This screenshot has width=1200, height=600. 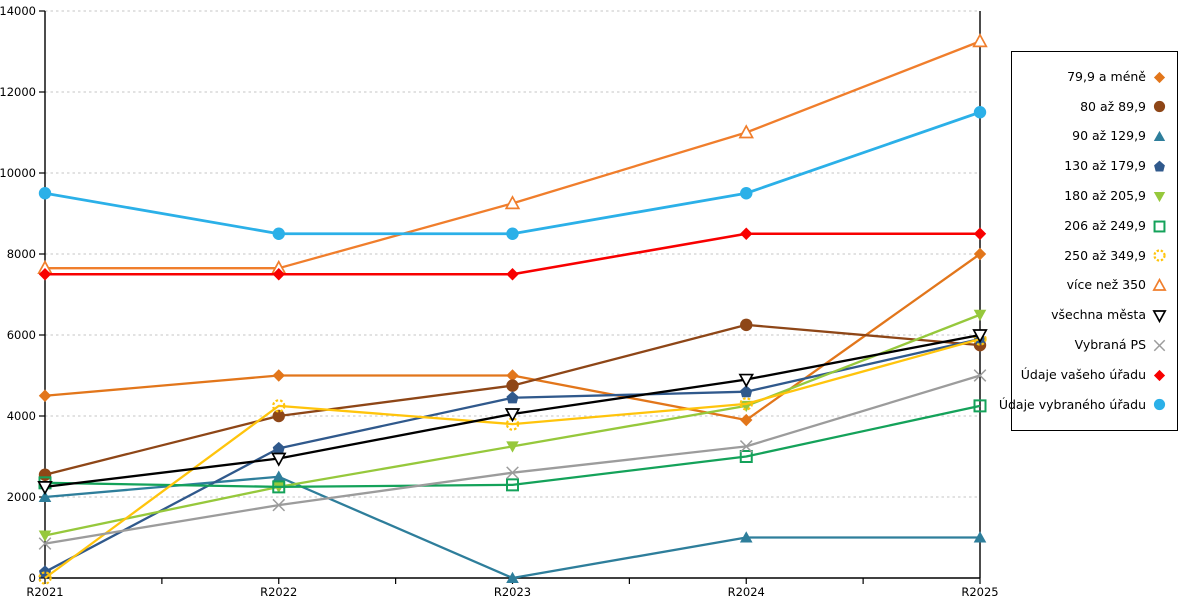 I want to click on legend-item: 80 až 89,9, so click(x=1094, y=107).